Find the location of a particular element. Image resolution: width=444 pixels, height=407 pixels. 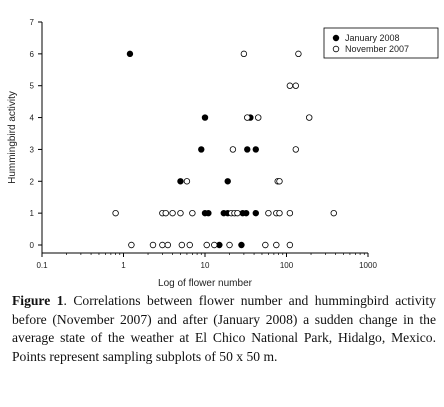

x-tick-label: 1 is located at coordinates (123, 265).